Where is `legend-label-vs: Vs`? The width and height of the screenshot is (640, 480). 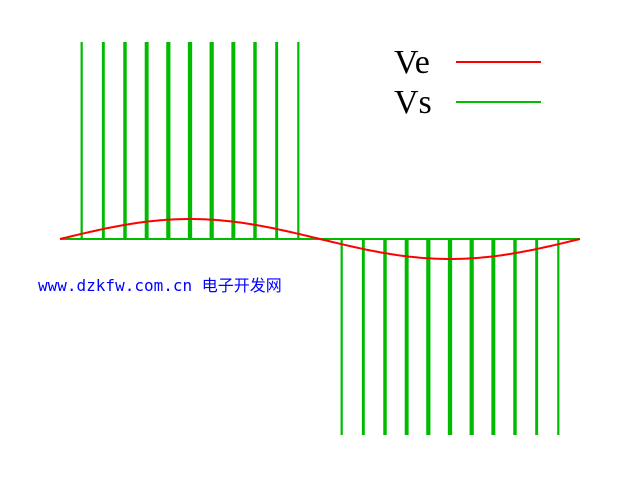 legend-label-vs: Vs is located at coordinates (413, 102).